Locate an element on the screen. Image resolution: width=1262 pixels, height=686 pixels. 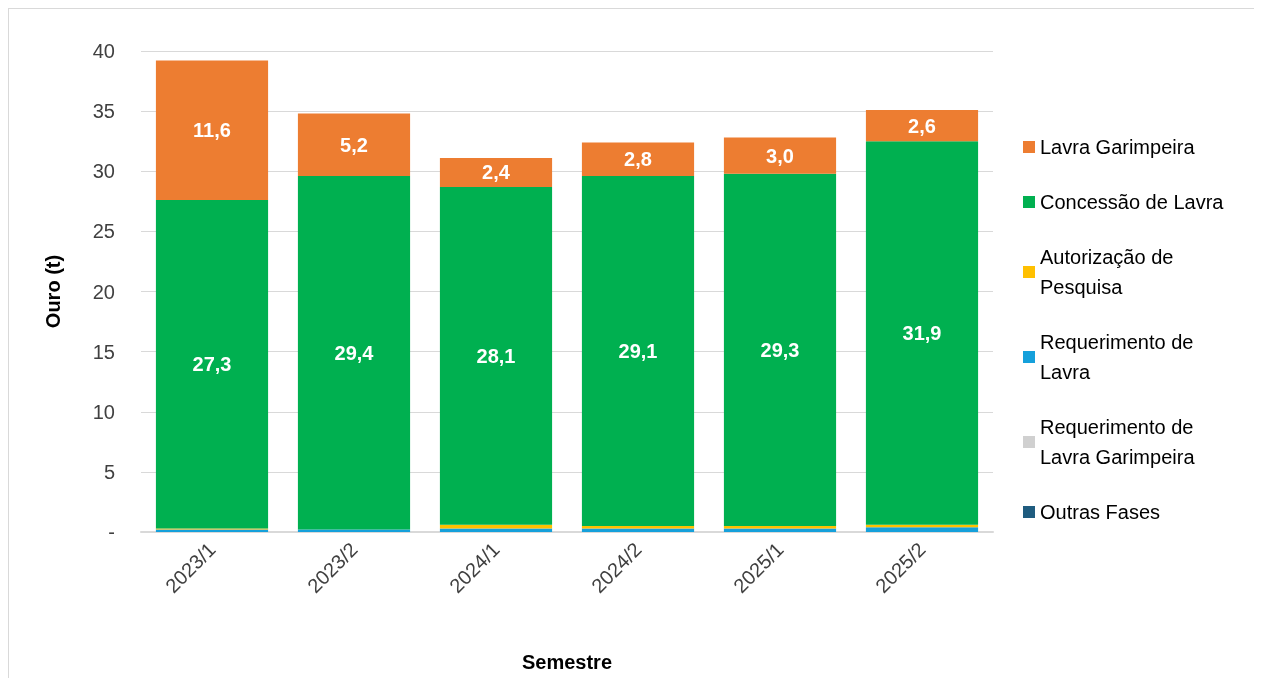
y-tick-label: 20 is located at coordinates (103, 291).